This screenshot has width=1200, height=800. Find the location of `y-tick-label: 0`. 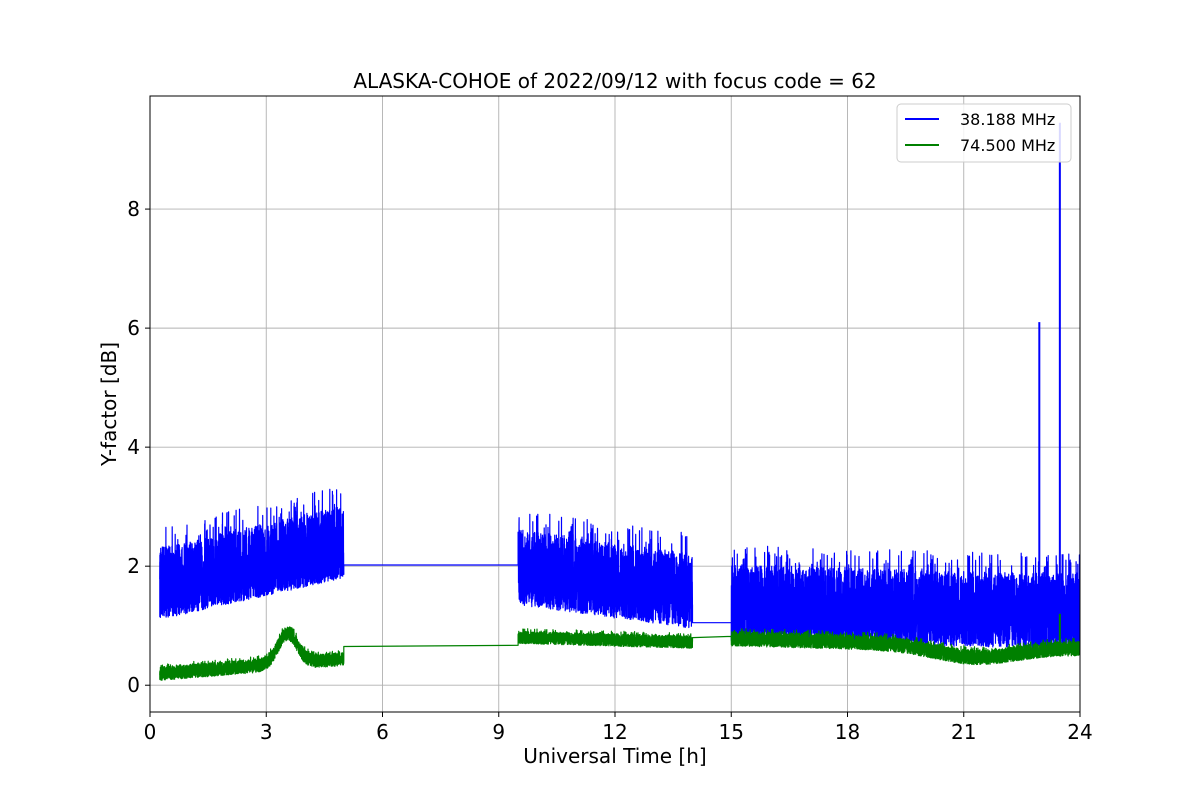

y-tick-label: 0 is located at coordinates (133, 685).